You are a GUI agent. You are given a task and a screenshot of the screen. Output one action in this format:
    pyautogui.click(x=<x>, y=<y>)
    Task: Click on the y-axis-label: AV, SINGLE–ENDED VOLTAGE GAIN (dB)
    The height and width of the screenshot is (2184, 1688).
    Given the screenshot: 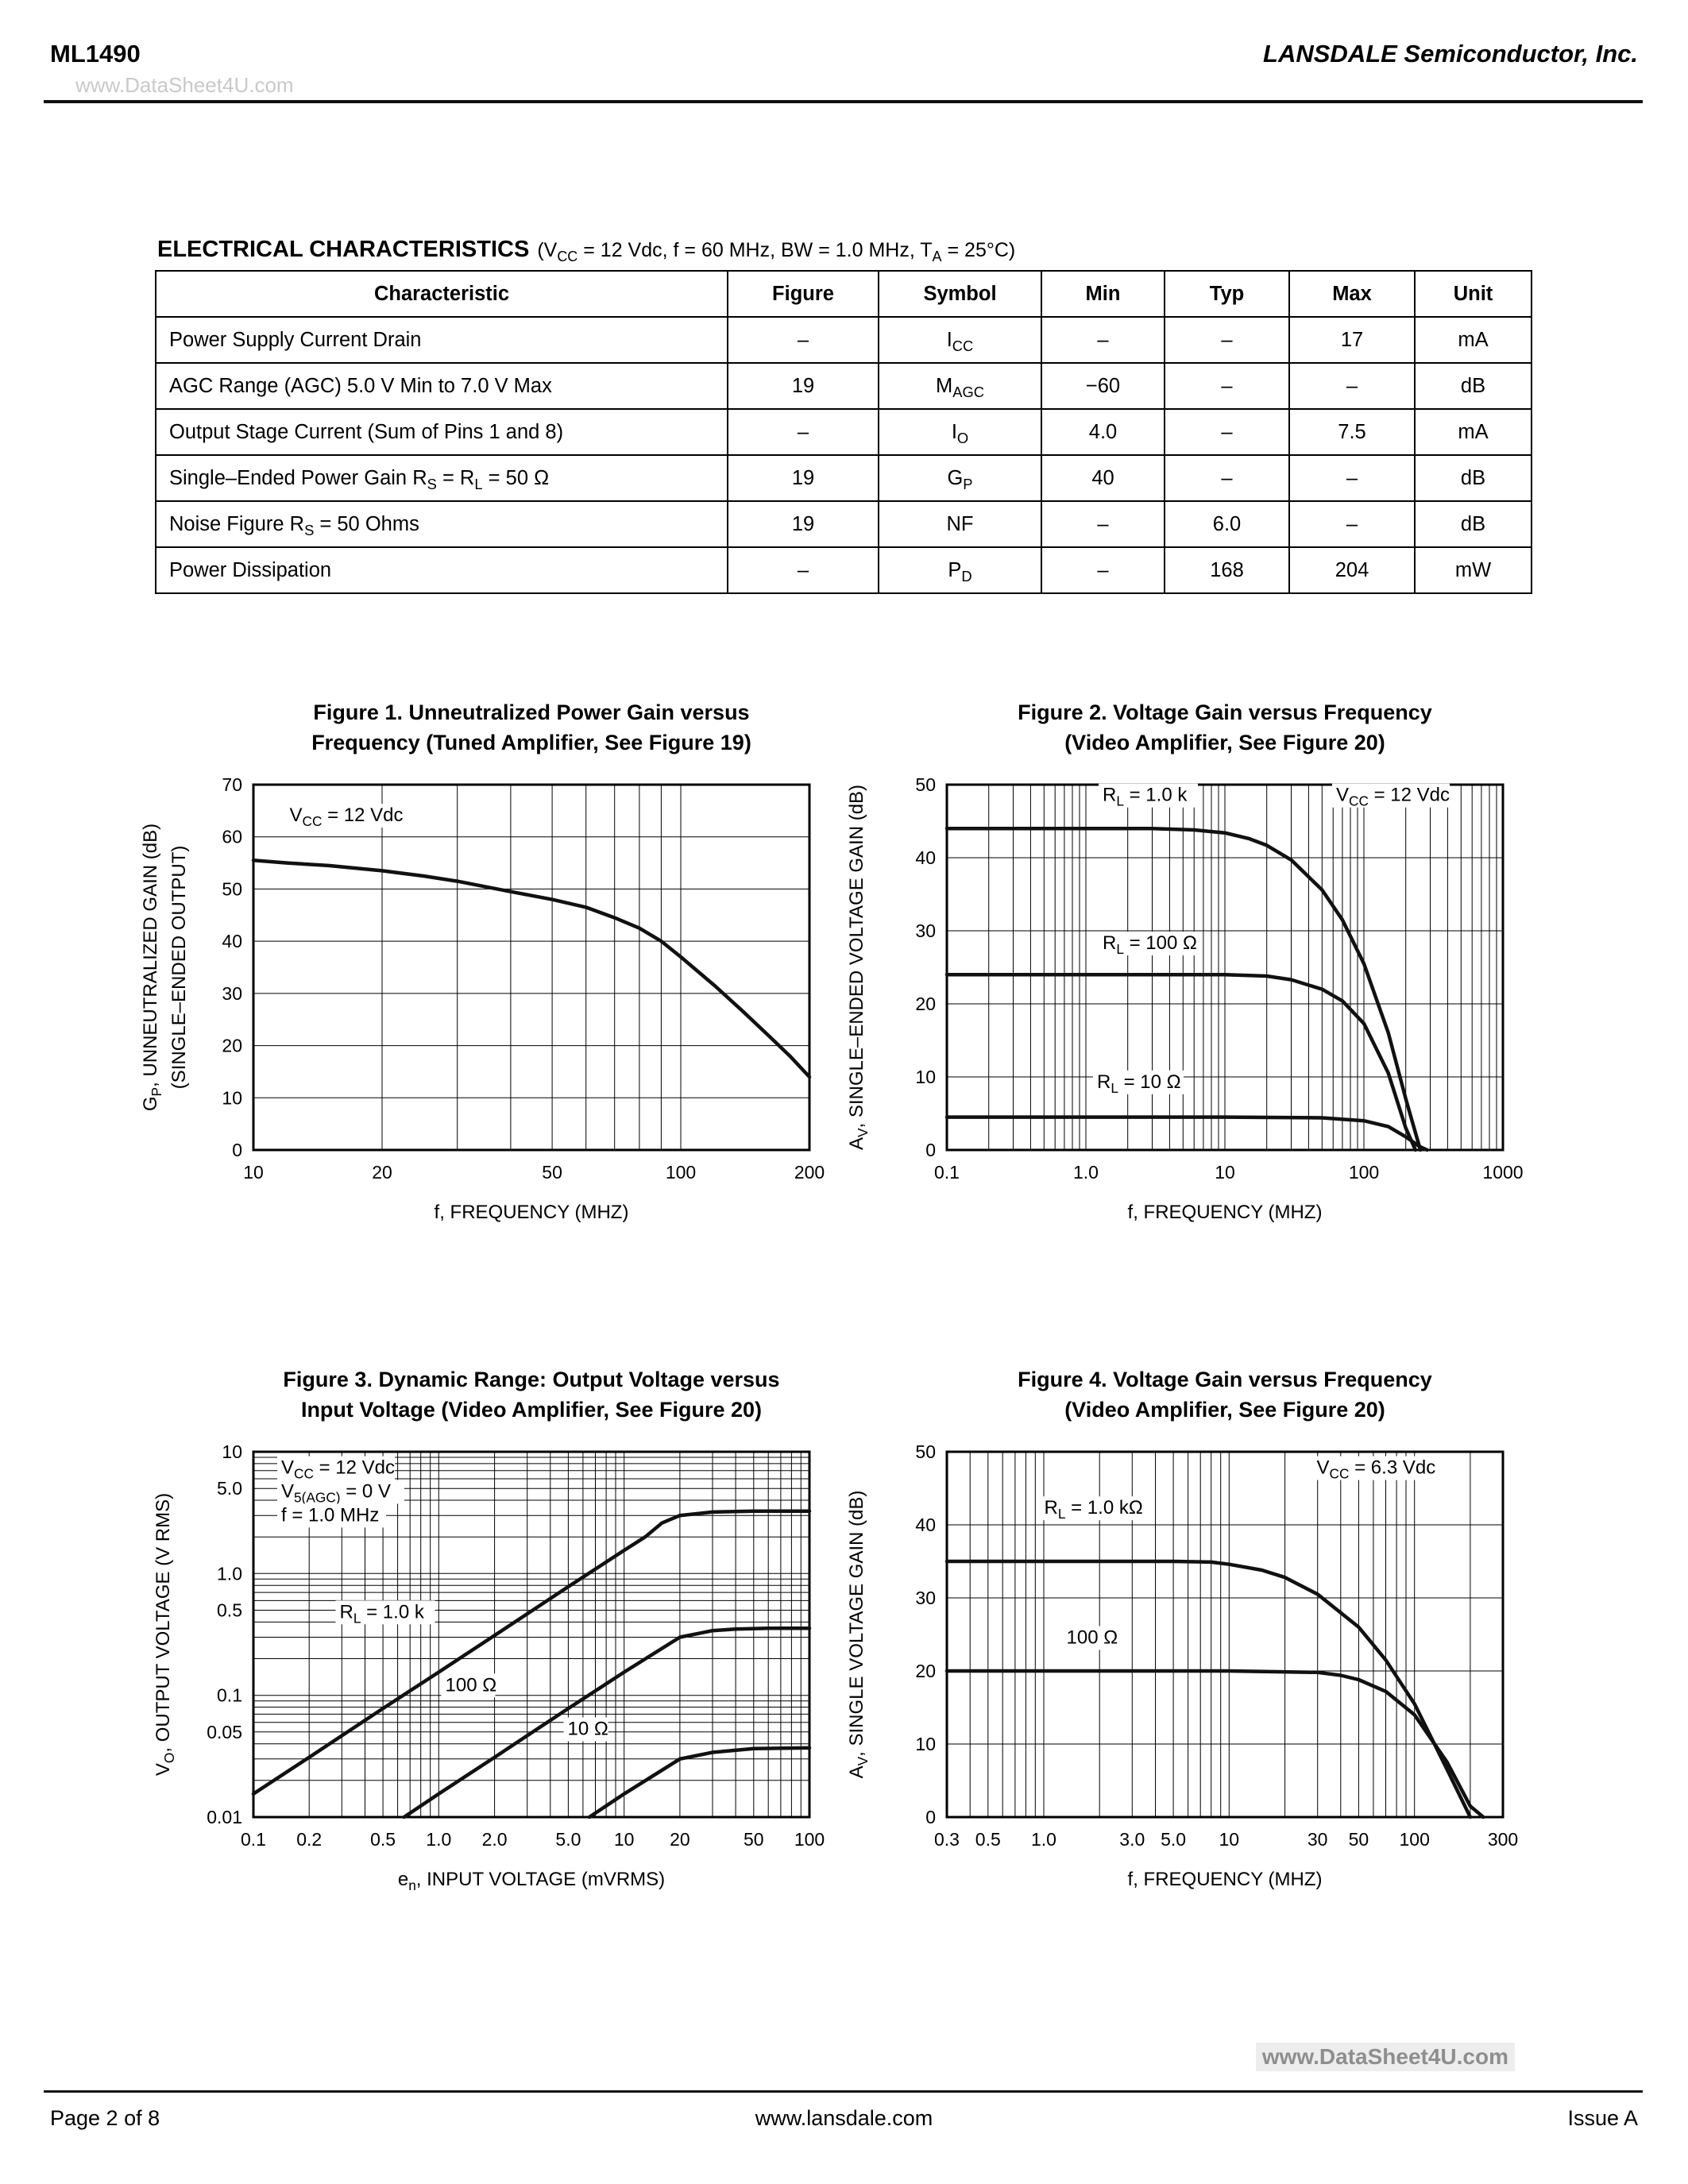 What is the action you would take?
    pyautogui.click(x=858, y=967)
    